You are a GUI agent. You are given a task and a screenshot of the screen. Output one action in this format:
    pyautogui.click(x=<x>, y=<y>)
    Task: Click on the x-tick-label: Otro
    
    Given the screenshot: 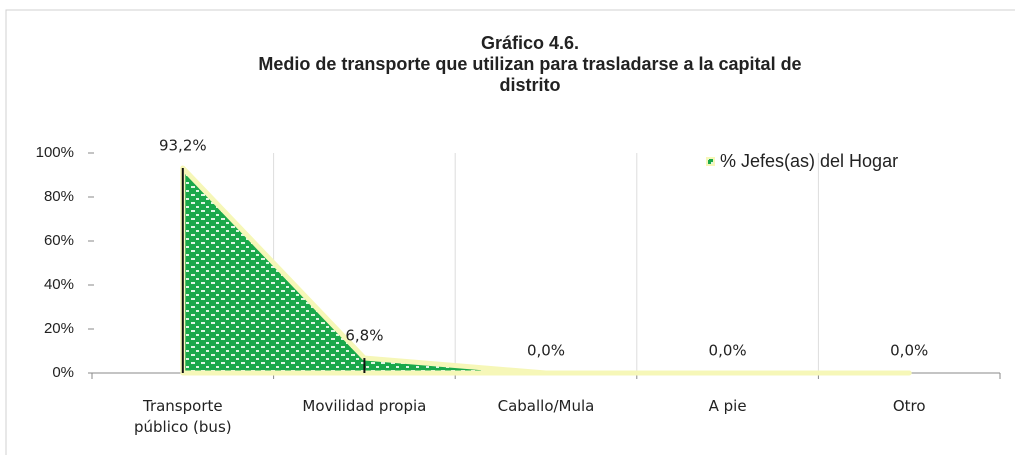 What is the action you would take?
    pyautogui.click(x=909, y=406)
    